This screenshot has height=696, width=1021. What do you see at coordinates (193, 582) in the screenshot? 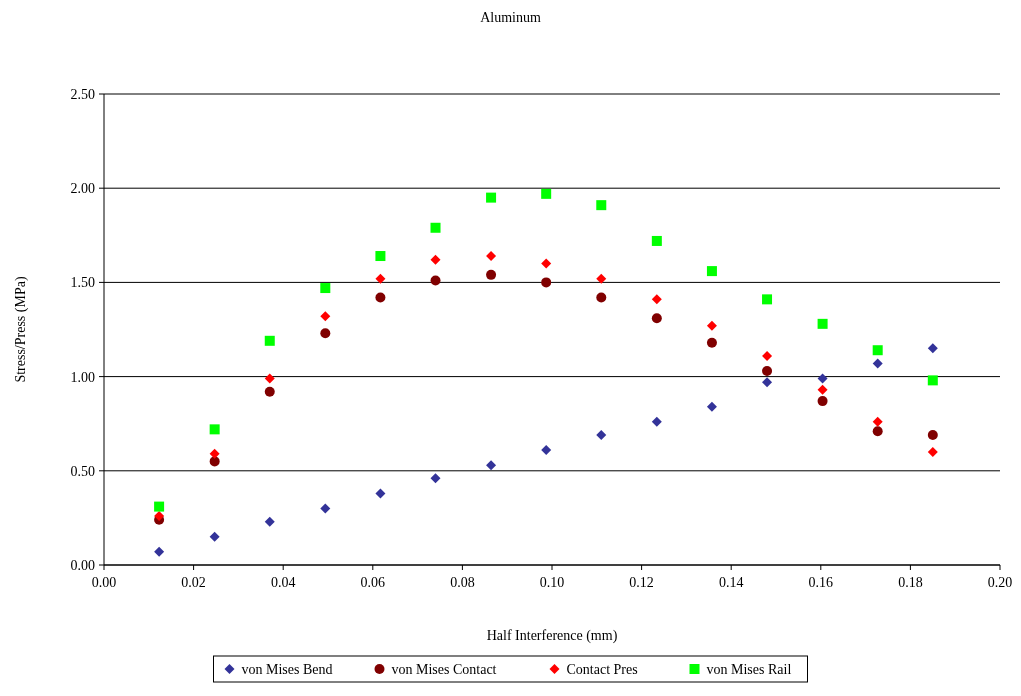
I see `x-tick-label: 0.02` at bounding box center [193, 582].